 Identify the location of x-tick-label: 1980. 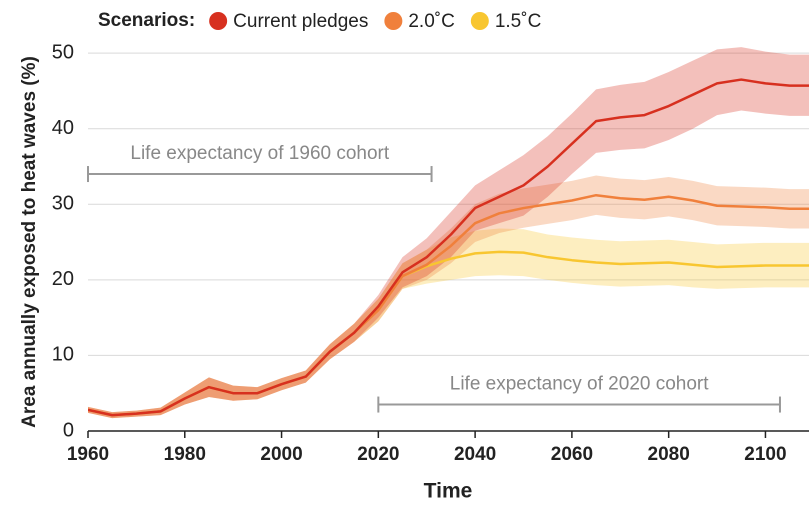
(185, 454).